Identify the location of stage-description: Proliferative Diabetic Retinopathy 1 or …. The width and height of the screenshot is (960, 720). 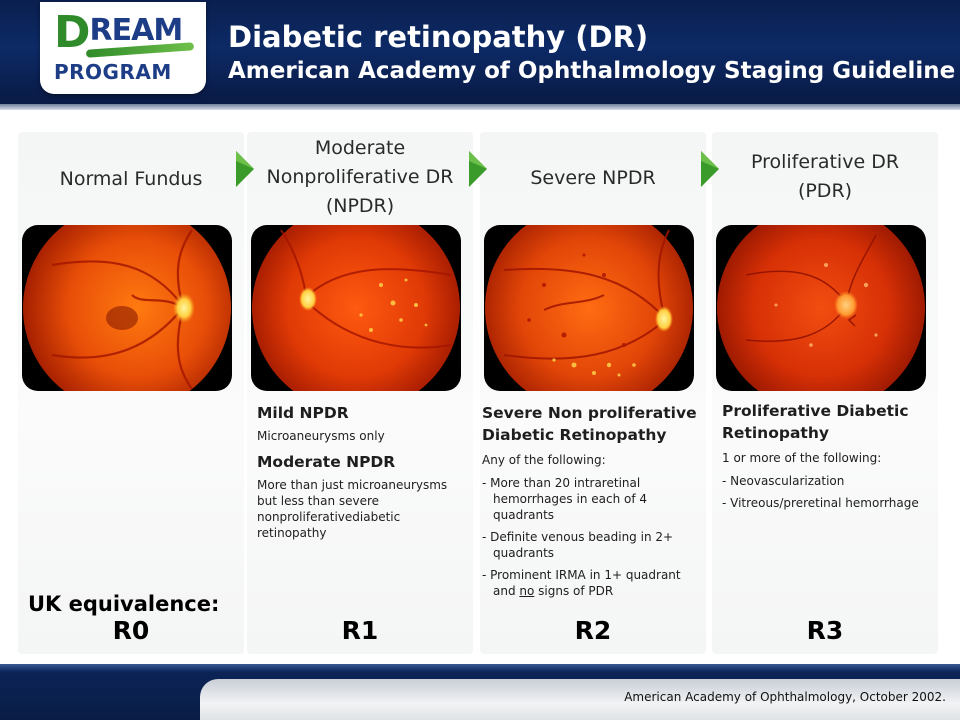
(828, 458).